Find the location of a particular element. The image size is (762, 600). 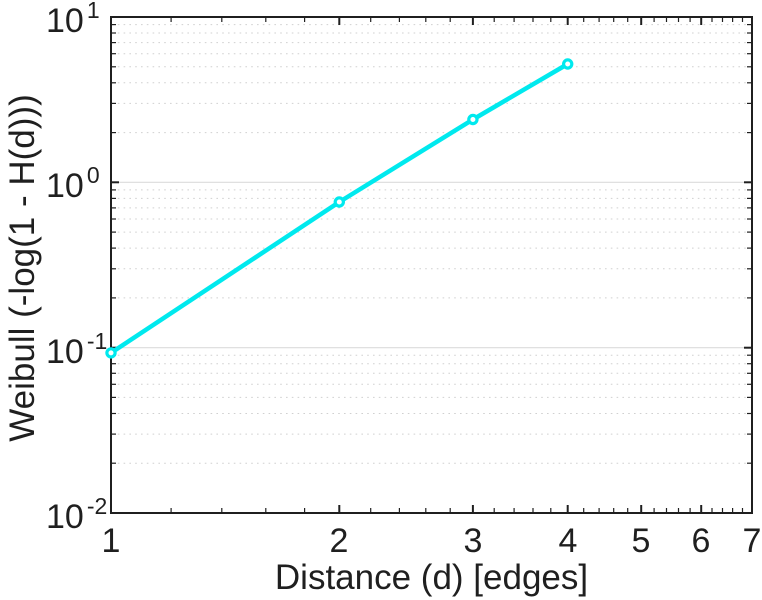

x-tick-label: 7 is located at coordinates (752, 541).